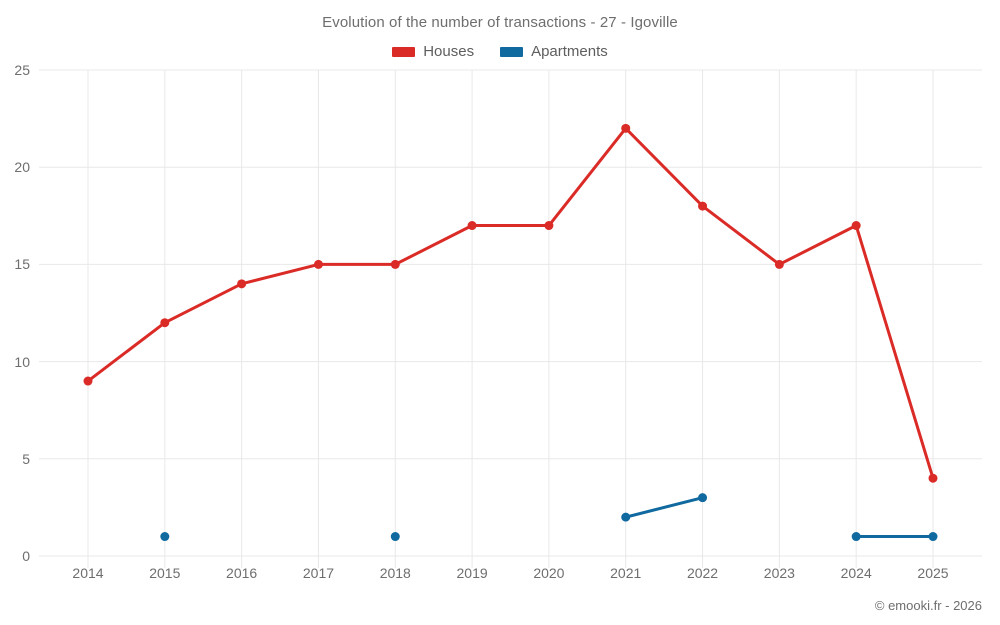 The width and height of the screenshot is (1000, 625). Describe the element at coordinates (549, 573) in the screenshot. I see `x-tick-label: 2020` at that location.